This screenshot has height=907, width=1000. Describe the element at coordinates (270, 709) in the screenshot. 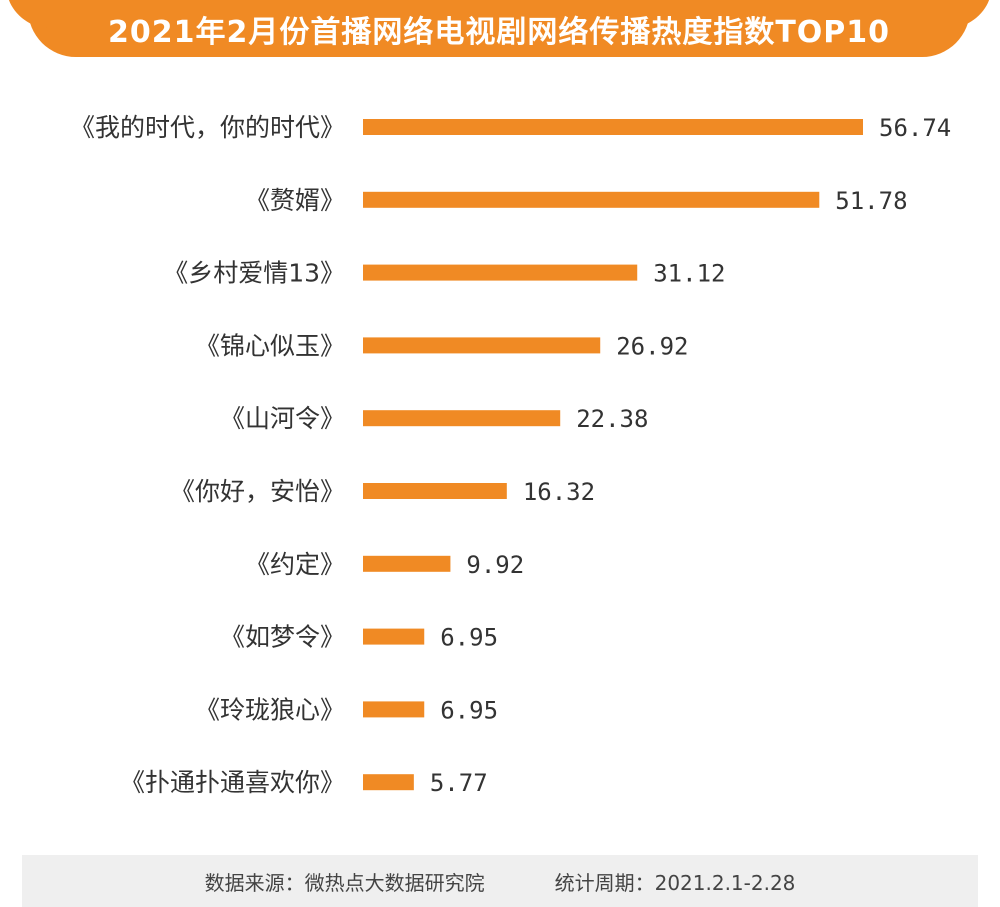

I see `category-label: 《玲珑狼心》` at that location.